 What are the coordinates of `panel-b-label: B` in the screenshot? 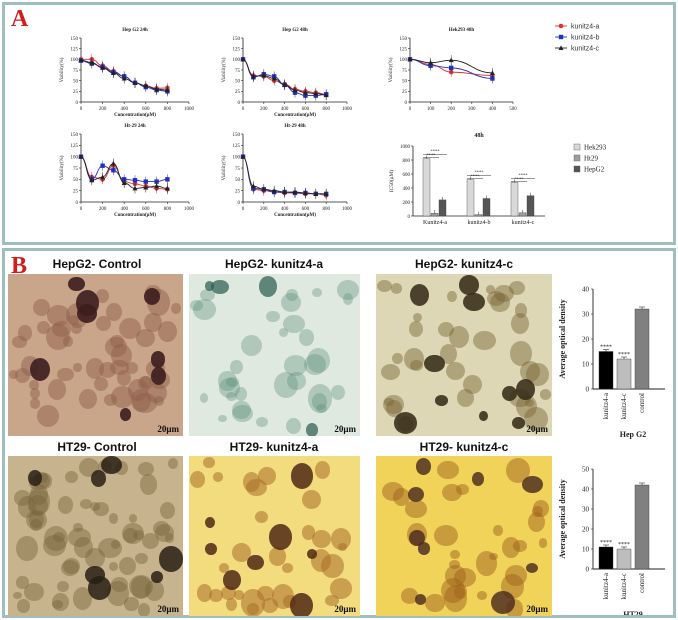 It's located at (19, 266).